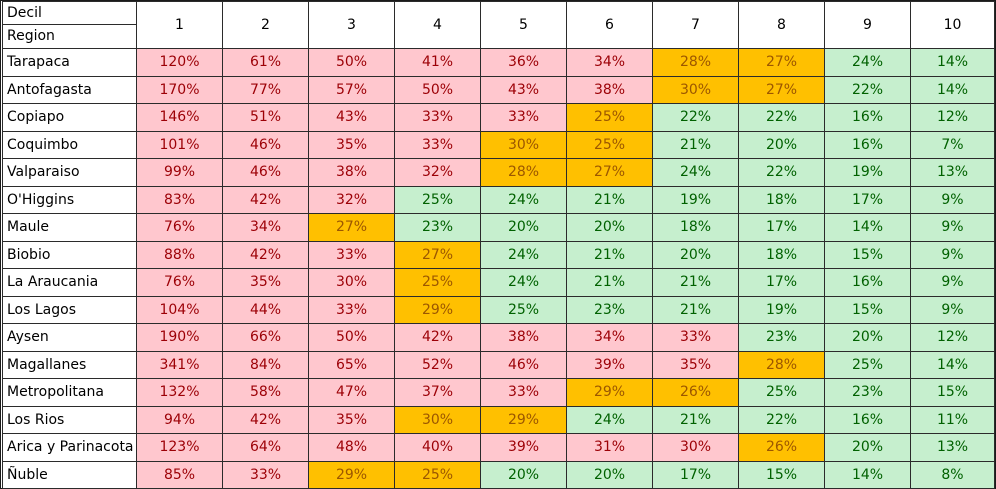  Describe the element at coordinates (351, 364) in the screenshot. I see `value-cell-decile-3: 65%` at that location.